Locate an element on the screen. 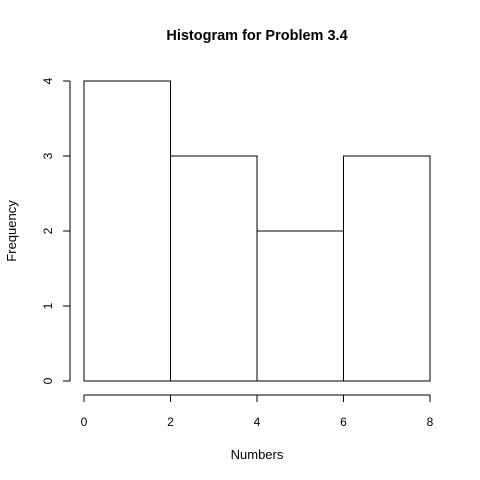  y-tick-label: 0 is located at coordinates (48, 380).